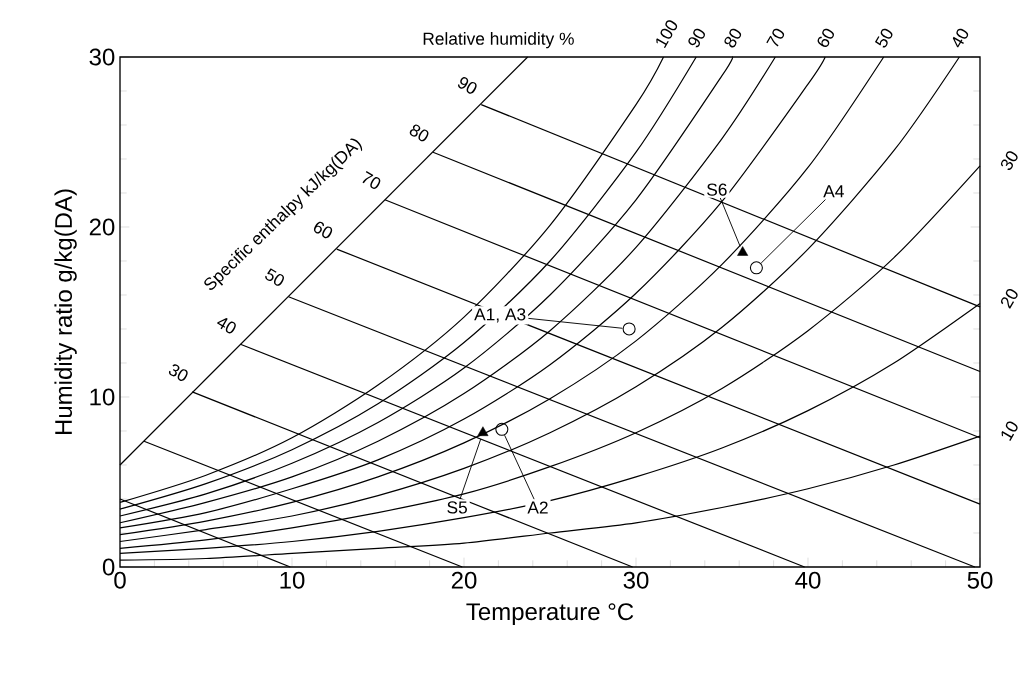 The image size is (1024, 677). Describe the element at coordinates (457, 507) in the screenshot. I see `annotation: S5` at that location.